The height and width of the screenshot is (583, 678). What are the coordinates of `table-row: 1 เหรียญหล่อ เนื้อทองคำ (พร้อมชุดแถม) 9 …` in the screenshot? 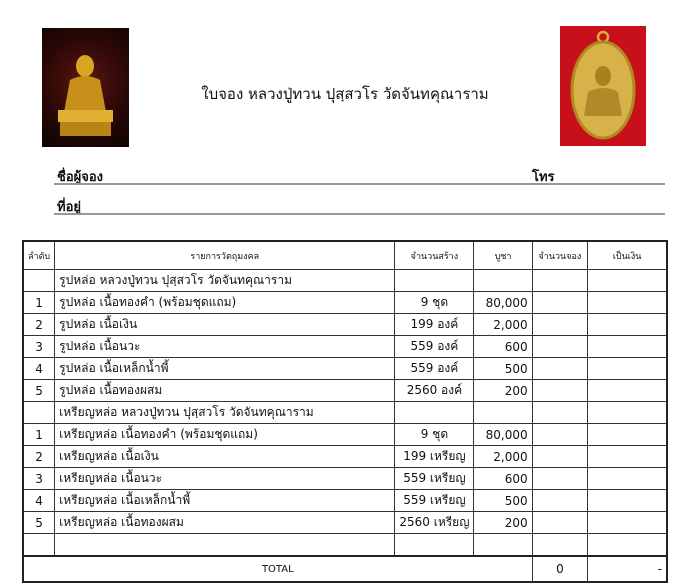 It's located at (345, 434).